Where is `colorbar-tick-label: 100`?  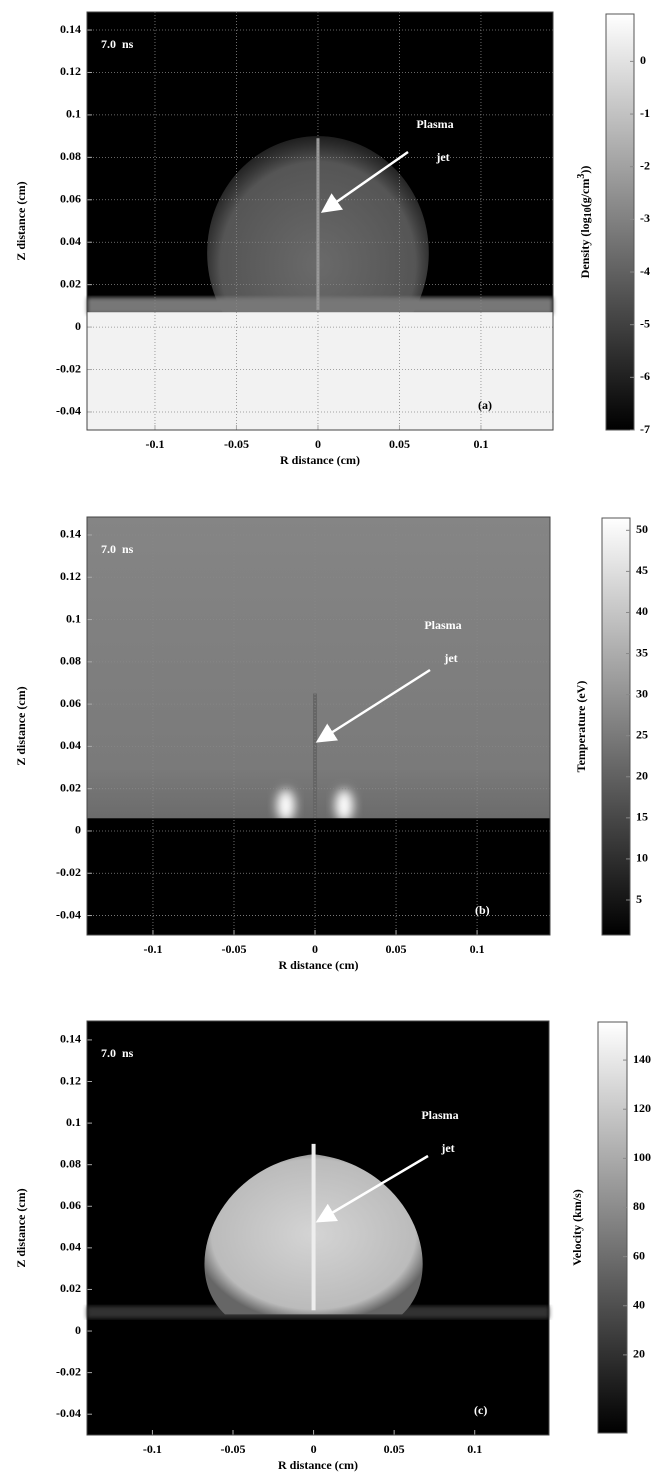 colorbar-tick-label: 100 is located at coordinates (642, 1157).